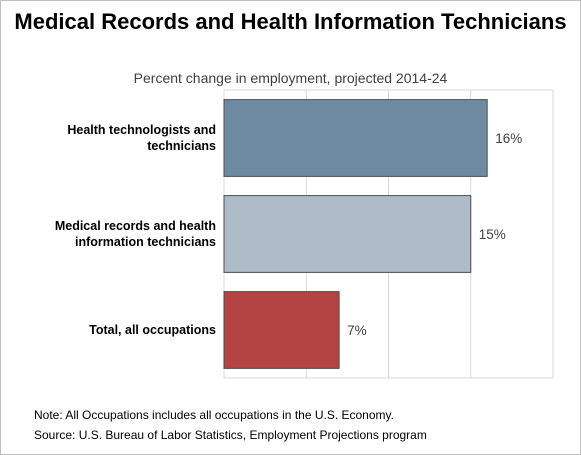 Image resolution: width=581 pixels, height=455 pixels. Describe the element at coordinates (152, 330) in the screenshot. I see `category-label: Total, all occupations` at that location.